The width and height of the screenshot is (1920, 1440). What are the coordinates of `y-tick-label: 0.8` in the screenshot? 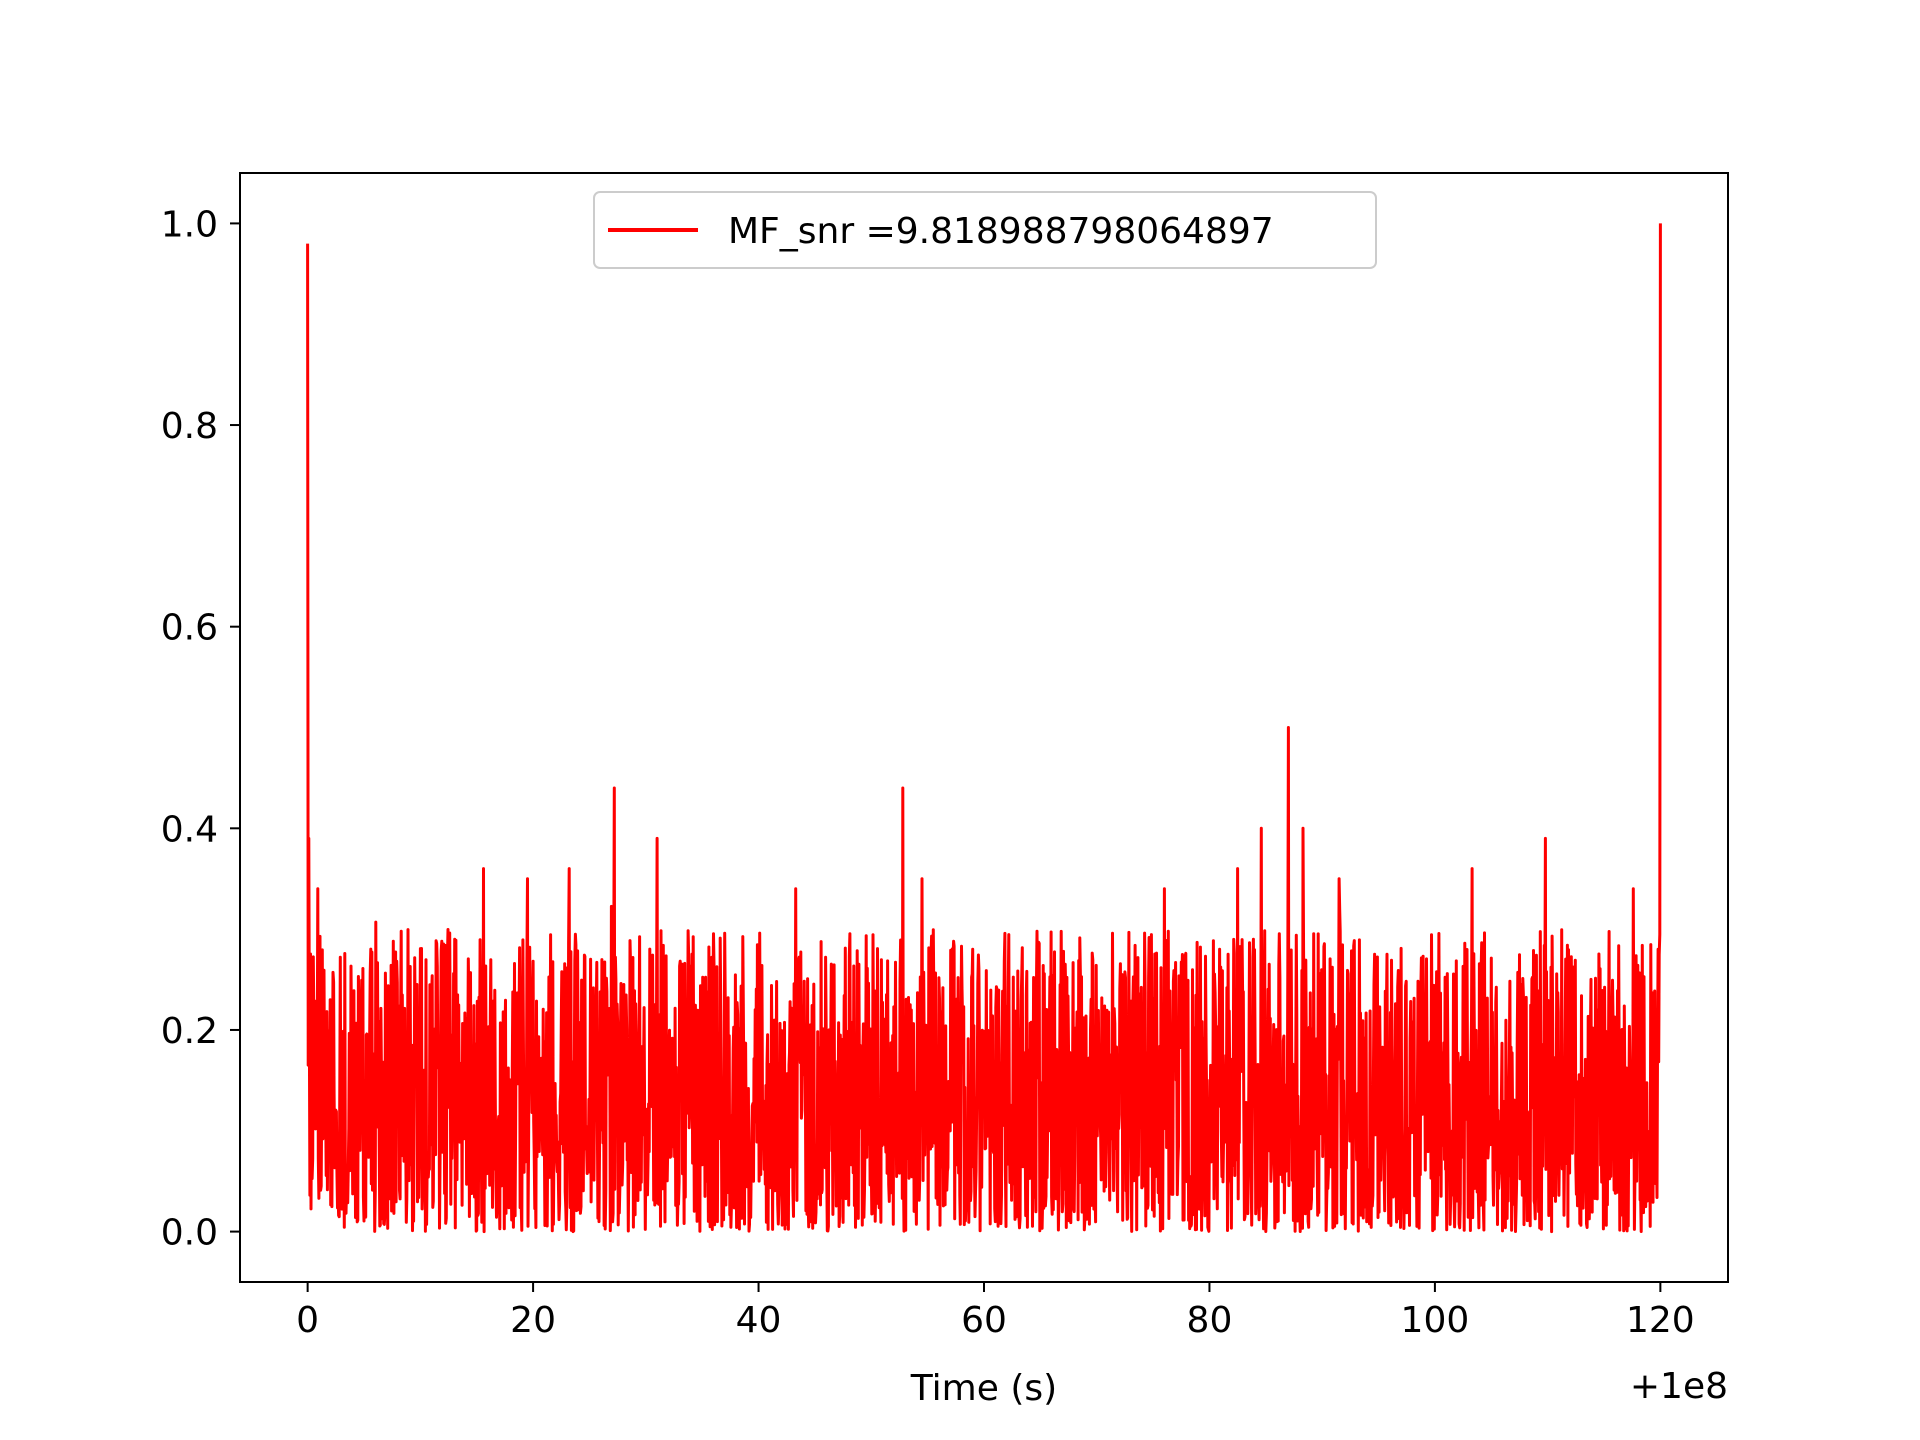 It's located at (189, 426).